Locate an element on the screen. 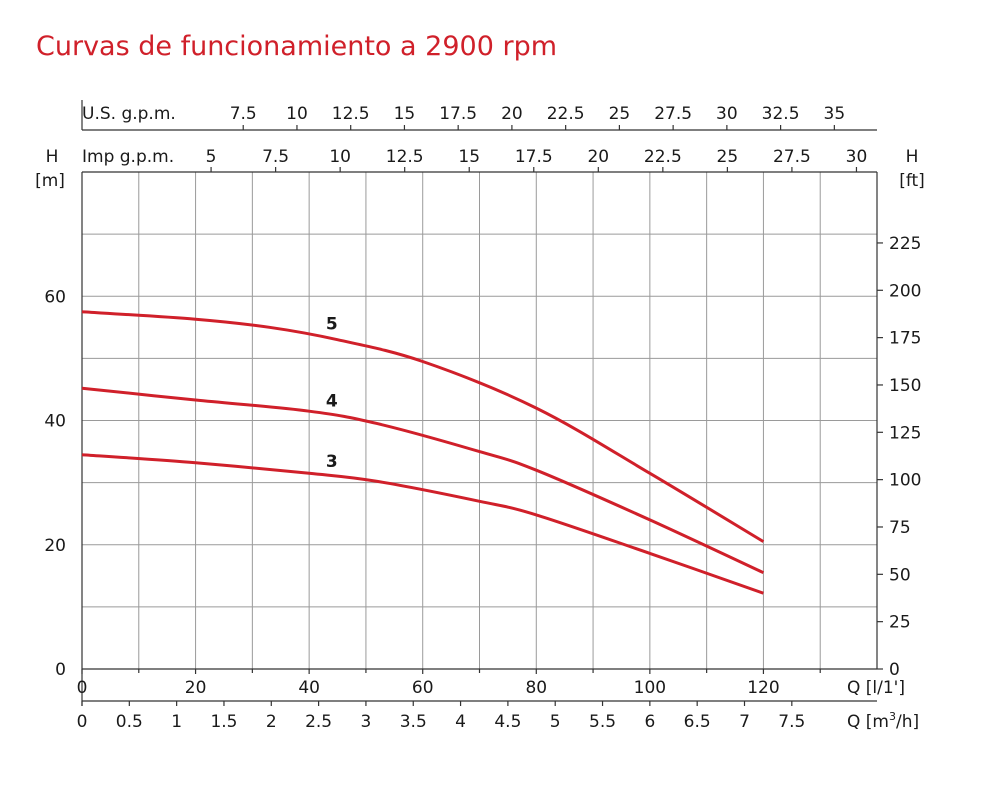  x-tick-label: 20 is located at coordinates (196, 688).